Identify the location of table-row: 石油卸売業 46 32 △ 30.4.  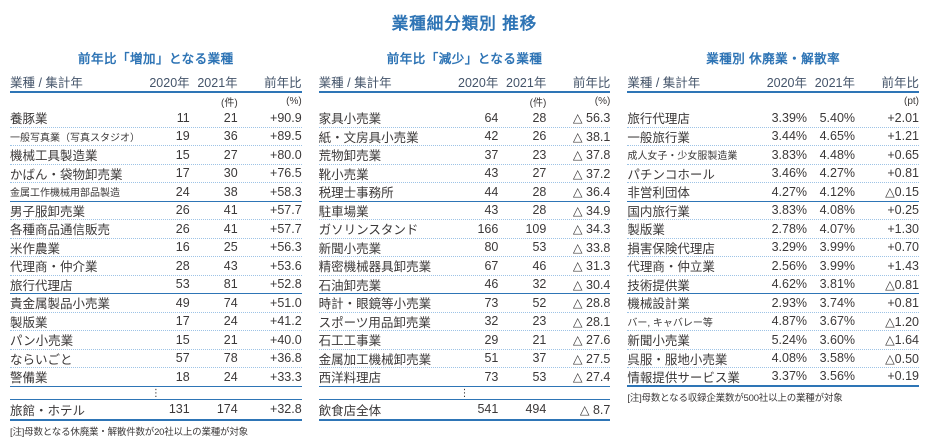
(464, 285).